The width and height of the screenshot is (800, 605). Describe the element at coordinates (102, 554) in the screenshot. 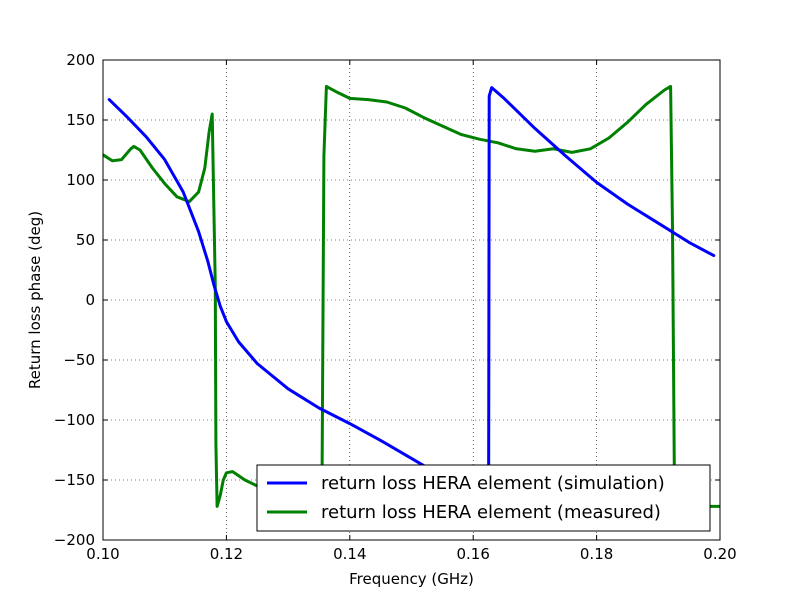

I see `x-tick-label: 0.10` at that location.